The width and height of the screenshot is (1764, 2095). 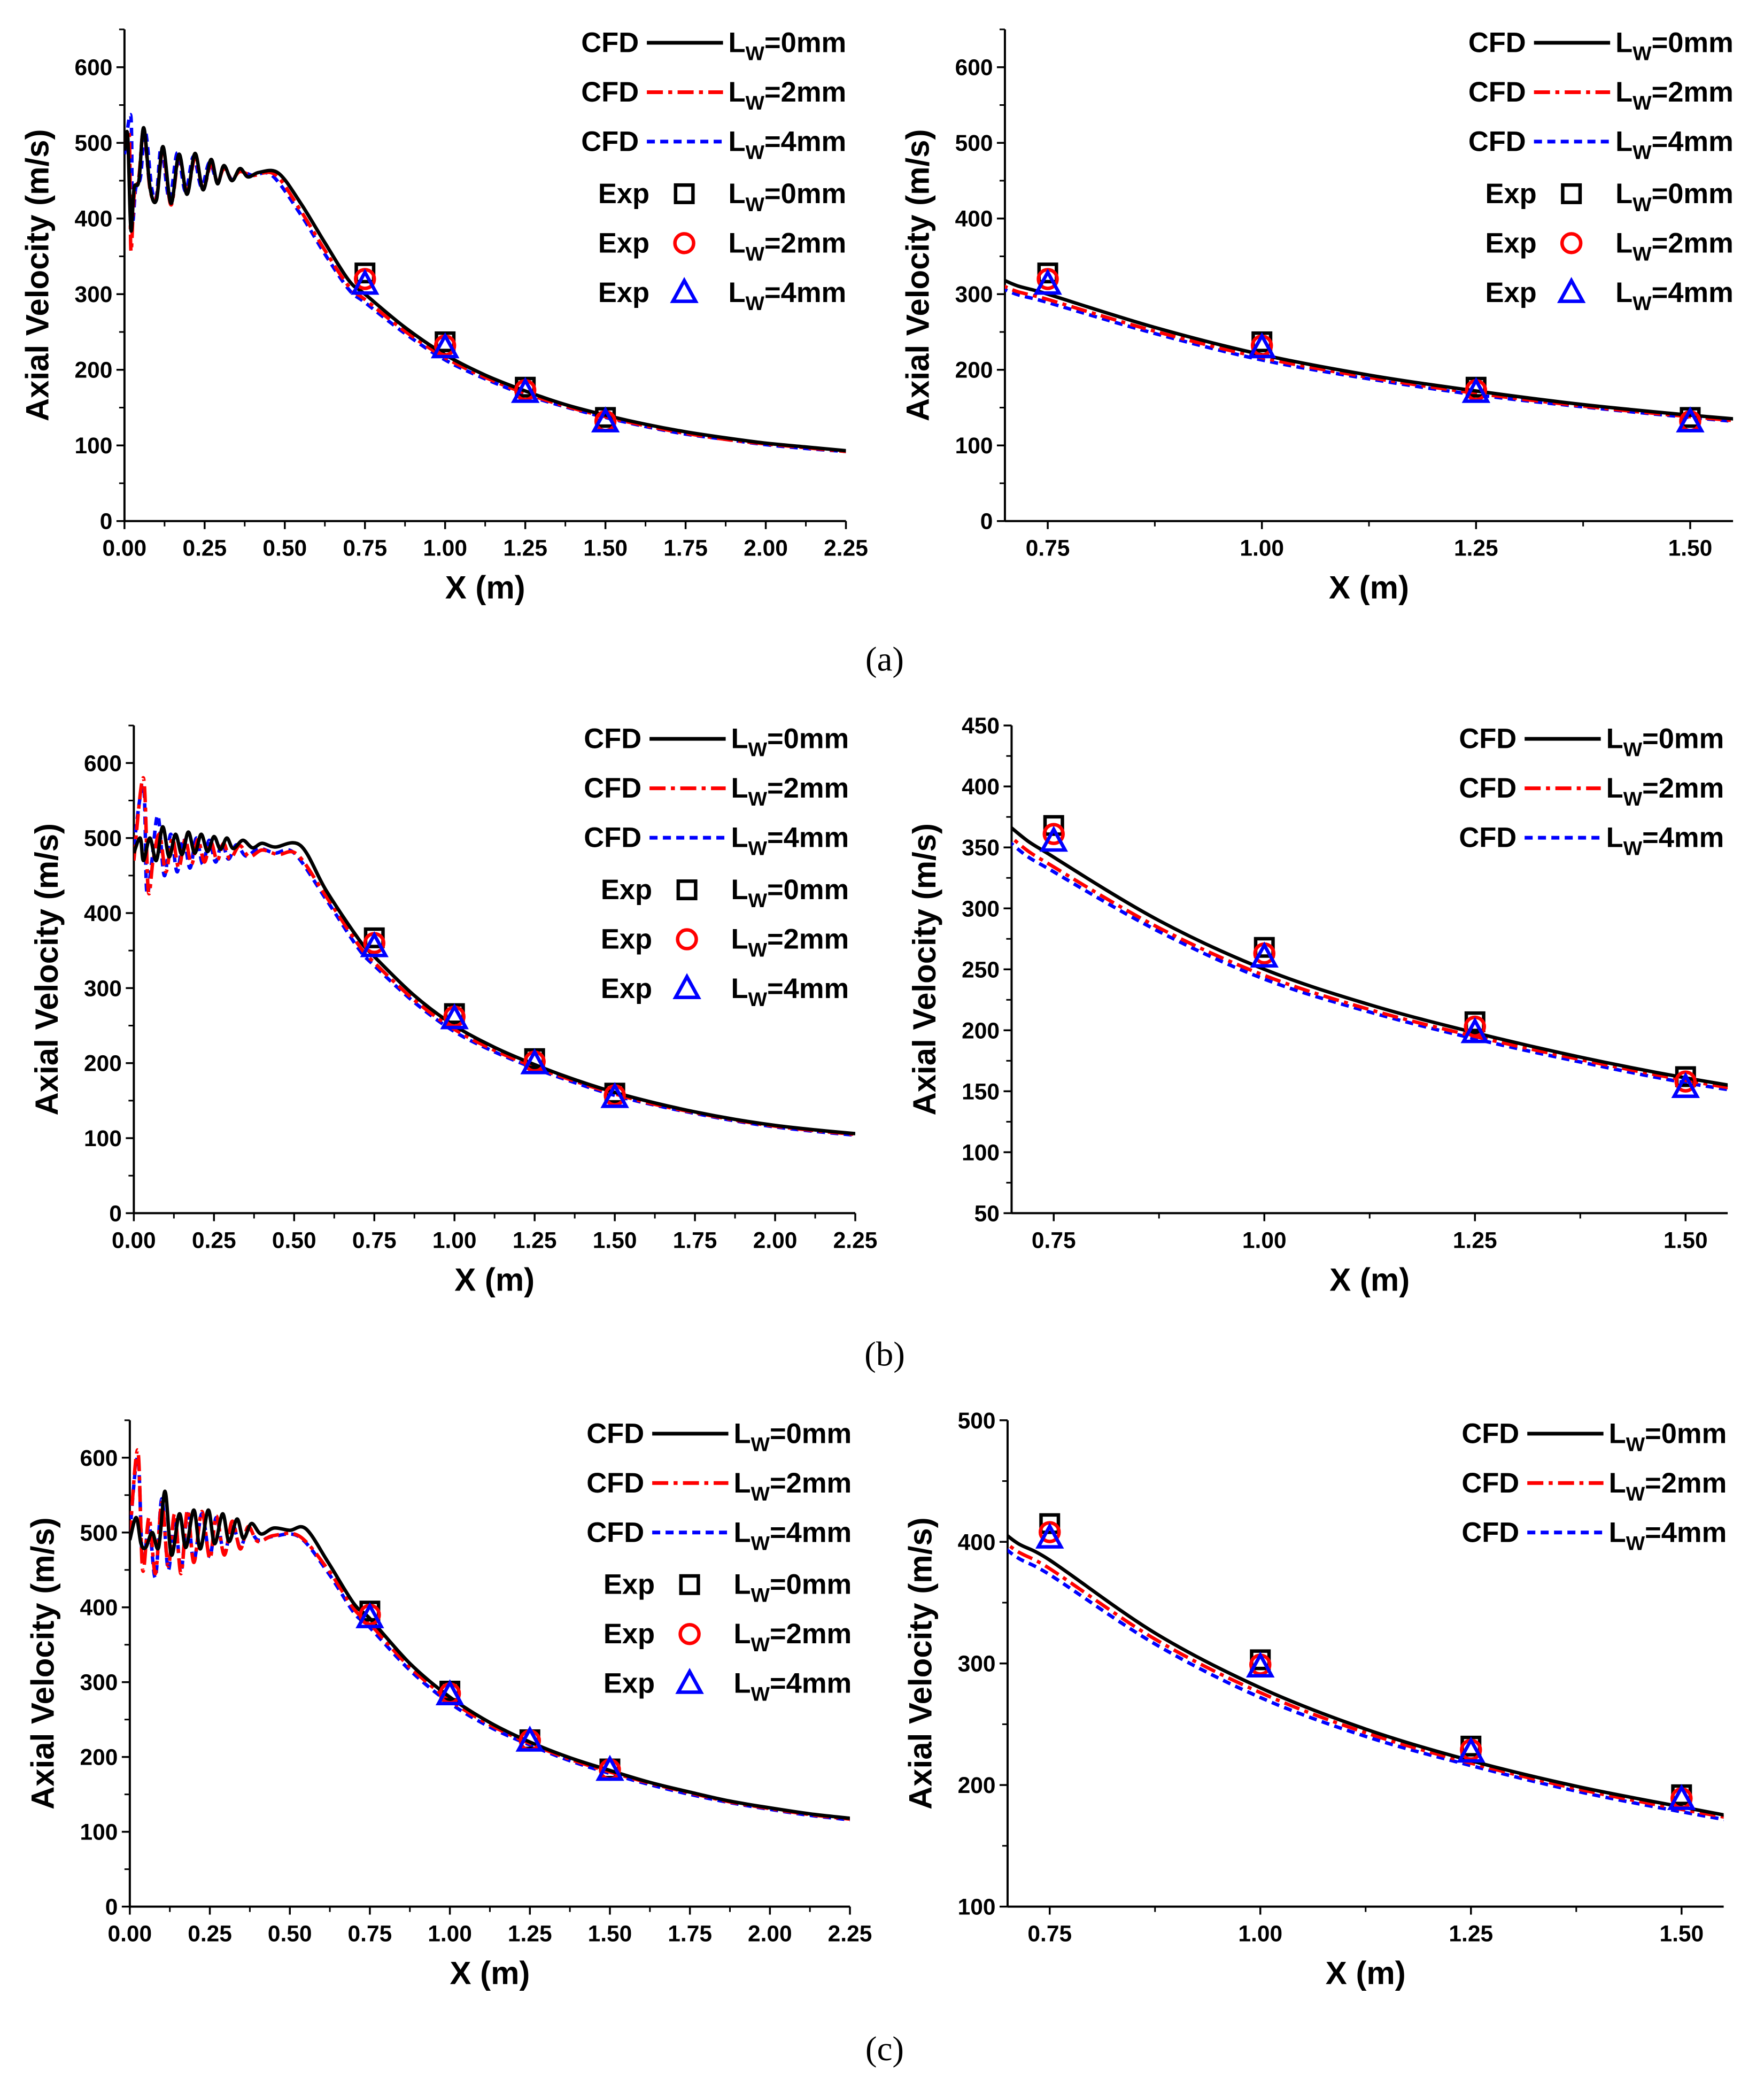 What do you see at coordinates (1260, 1934) in the screenshot?
I see `x-tick-label: 1.00` at bounding box center [1260, 1934].